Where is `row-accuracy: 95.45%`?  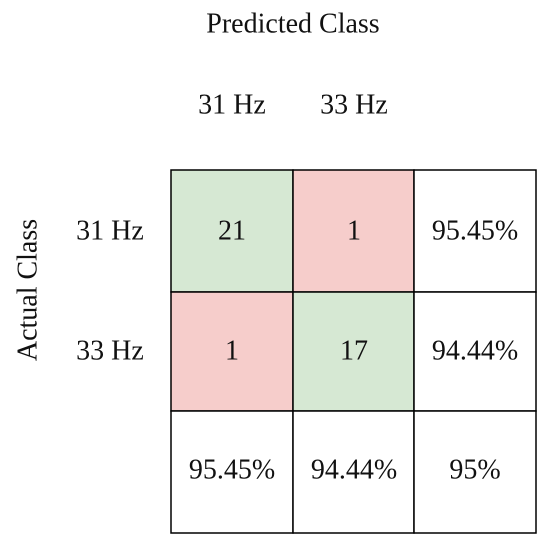
row-accuracy: 95.45% is located at coordinates (475, 230).